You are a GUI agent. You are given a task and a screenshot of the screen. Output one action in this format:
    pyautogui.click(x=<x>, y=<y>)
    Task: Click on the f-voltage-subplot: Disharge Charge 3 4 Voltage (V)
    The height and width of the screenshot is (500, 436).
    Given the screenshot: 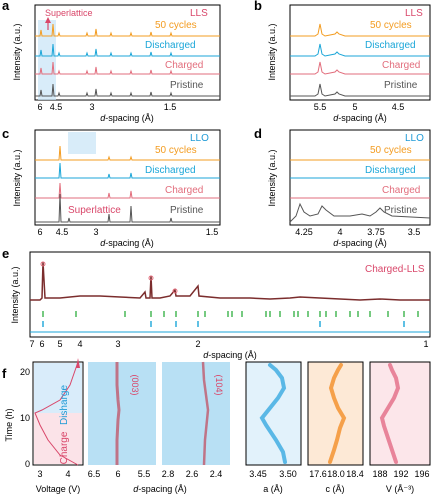 What is the action you would take?
    pyautogui.click(x=58, y=426)
    